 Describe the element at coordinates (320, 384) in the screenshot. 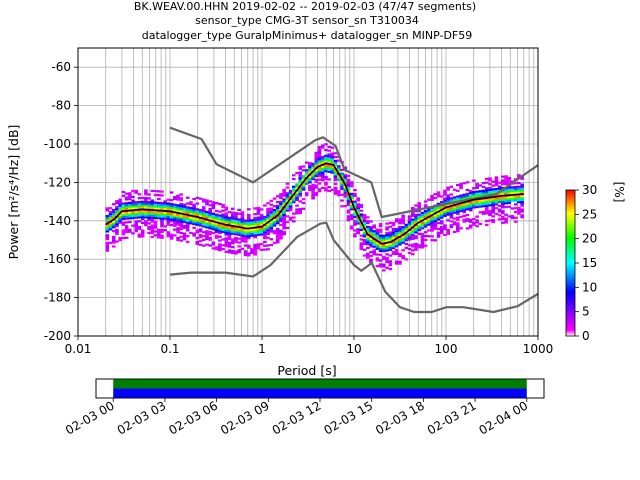

I see `timeline-band` at that location.